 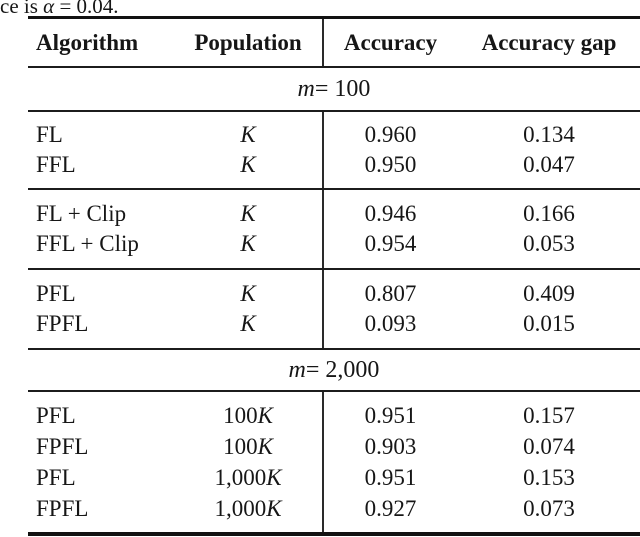 What do you see at coordinates (549, 446) in the screenshot?
I see `cell-accuracy-gap: 0.074` at bounding box center [549, 446].